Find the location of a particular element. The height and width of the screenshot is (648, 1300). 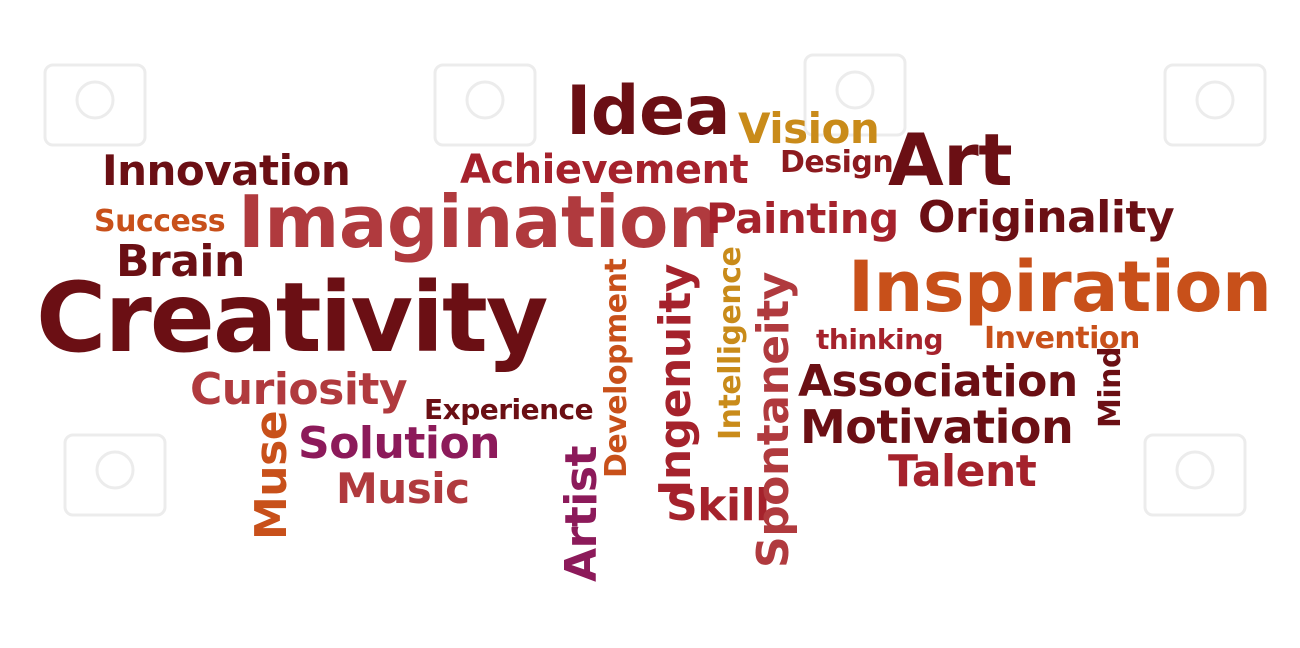

word-skill: Skill is located at coordinates (718, 505).